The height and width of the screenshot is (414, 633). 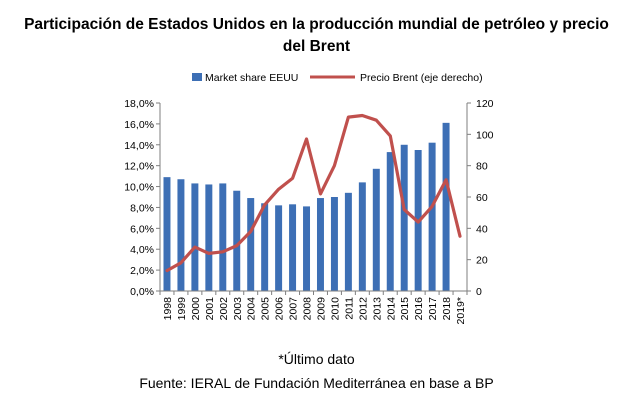 What do you see at coordinates (238, 309) in the screenshot?
I see `x-axis-tick-label: 2003` at bounding box center [238, 309].